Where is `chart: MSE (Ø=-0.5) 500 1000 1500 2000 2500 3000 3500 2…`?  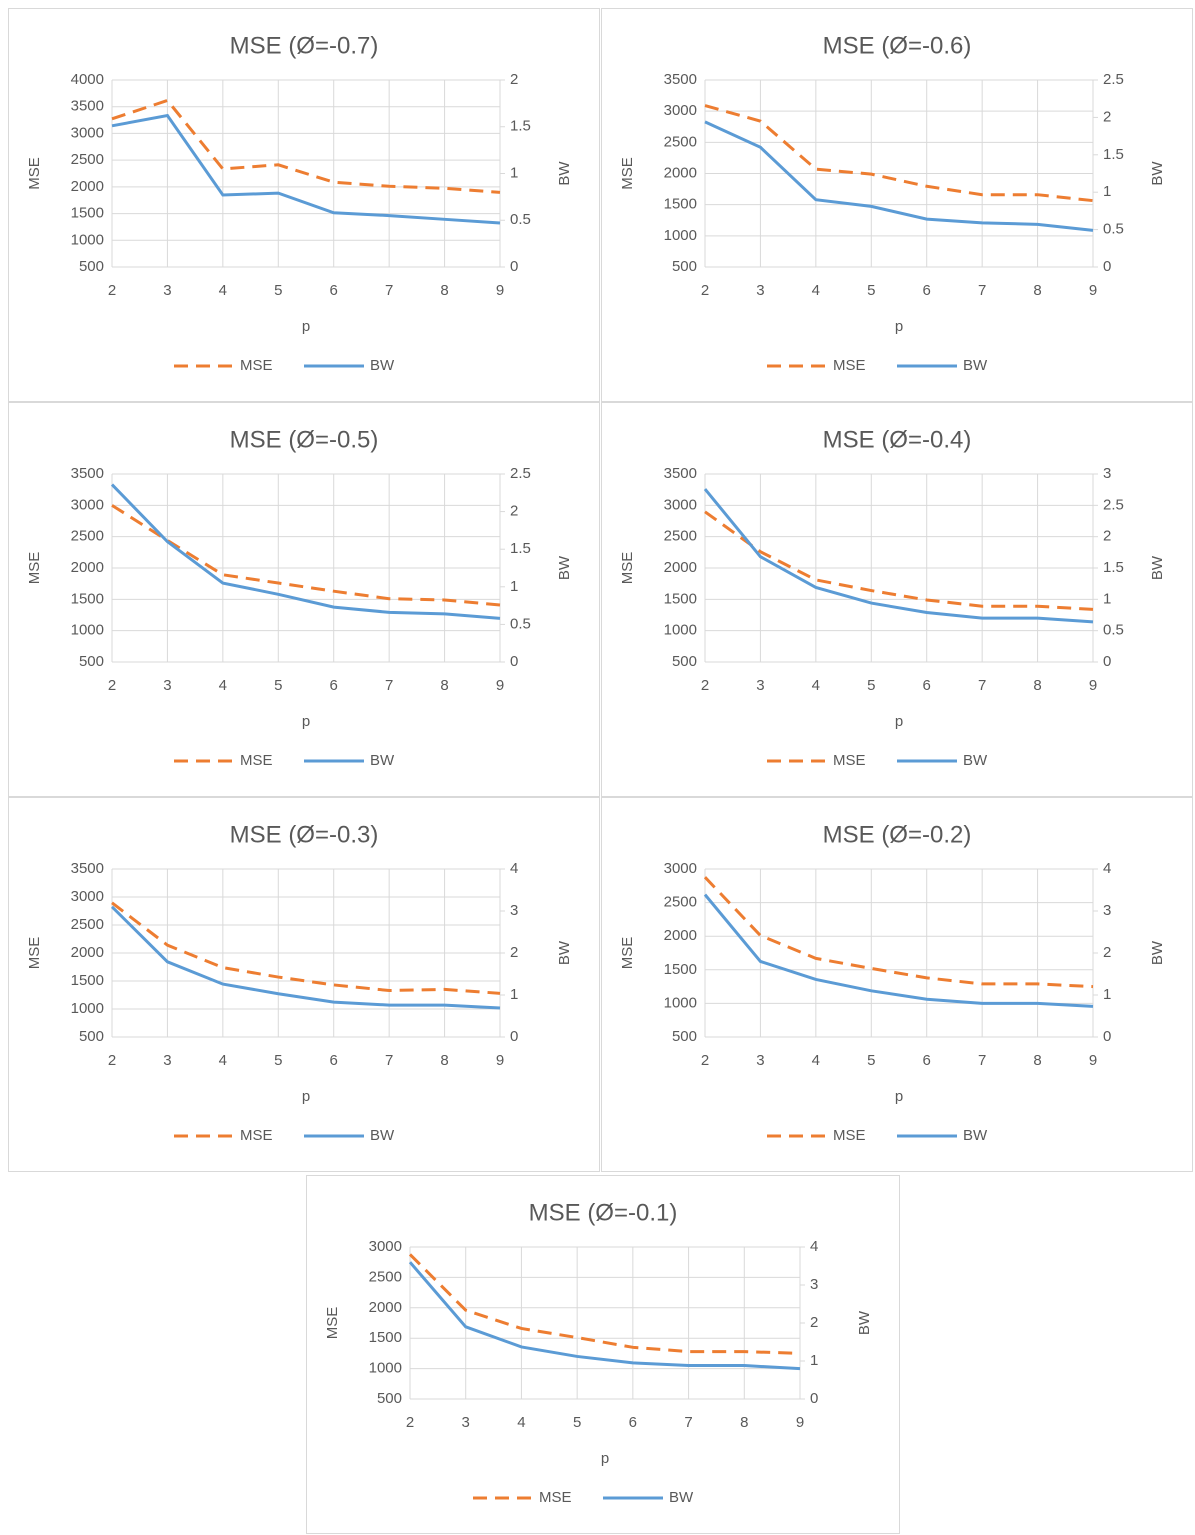 chart: MSE (Ø=-0.5) 500 1000 1500 2000 2500 3000 3500 2… is located at coordinates (304, 599).